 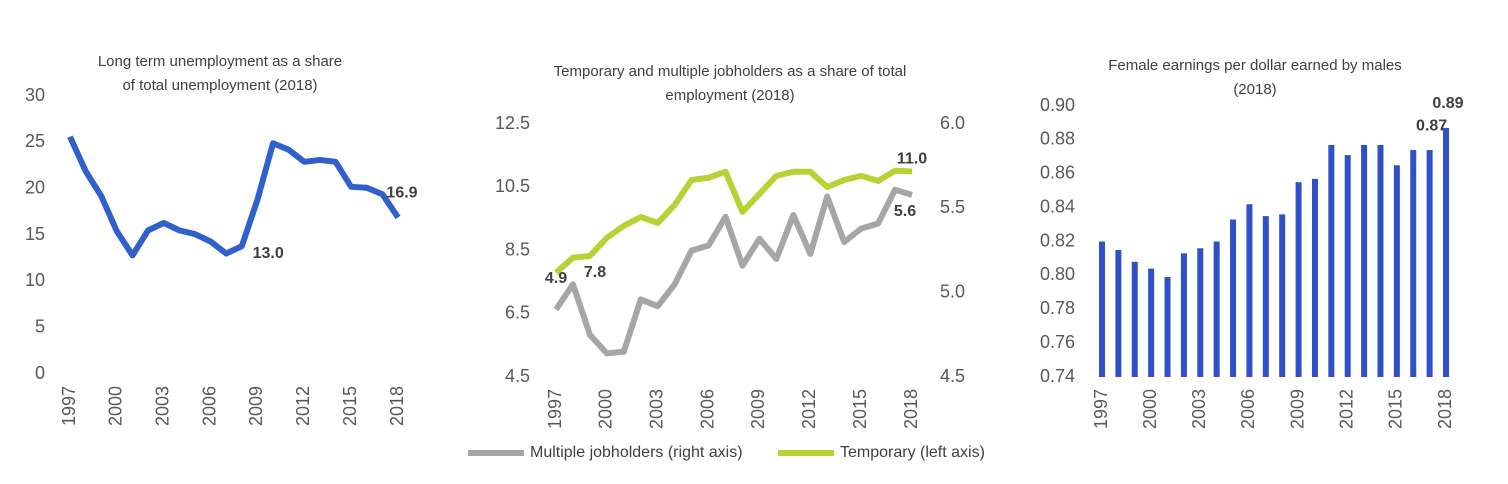 What do you see at coordinates (517, 249) in the screenshot?
I see `y-tick-label: 8.5` at bounding box center [517, 249].